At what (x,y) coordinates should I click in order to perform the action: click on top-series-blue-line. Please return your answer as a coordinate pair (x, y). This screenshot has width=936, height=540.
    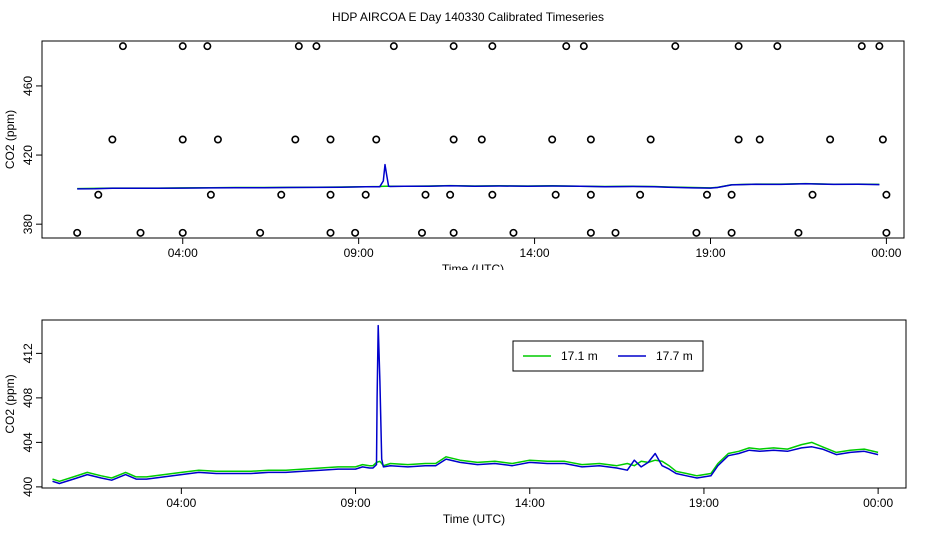
    Looking at the image, I should click on (478, 176).